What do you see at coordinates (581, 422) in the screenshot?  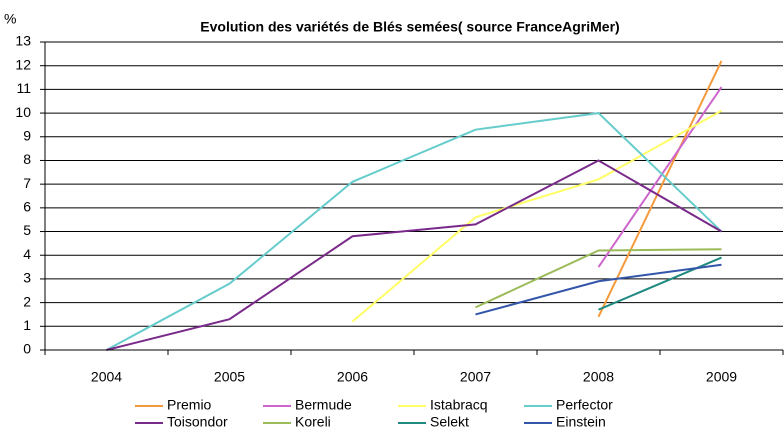 I see `legend-label: Einstein` at bounding box center [581, 422].